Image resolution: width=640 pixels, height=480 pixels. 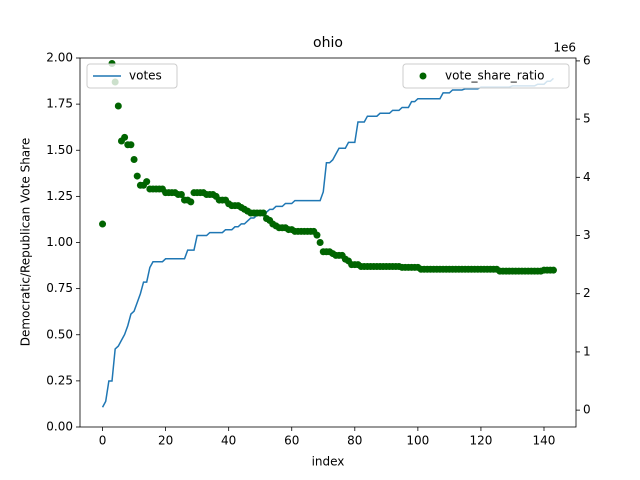 What do you see at coordinates (587, 235) in the screenshot?
I see `y2-tick-label: 3` at bounding box center [587, 235].